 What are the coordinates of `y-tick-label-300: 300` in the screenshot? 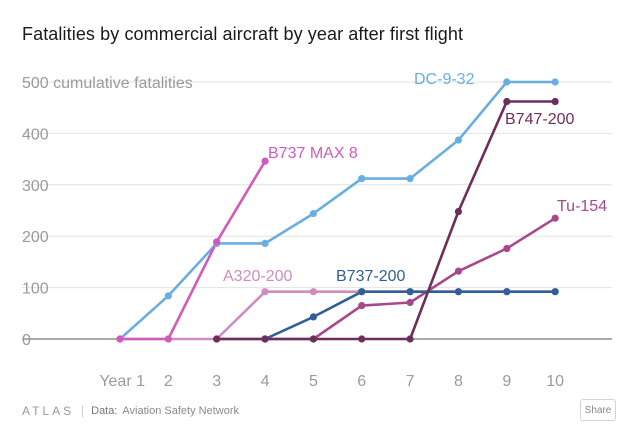 It's located at (35, 186).